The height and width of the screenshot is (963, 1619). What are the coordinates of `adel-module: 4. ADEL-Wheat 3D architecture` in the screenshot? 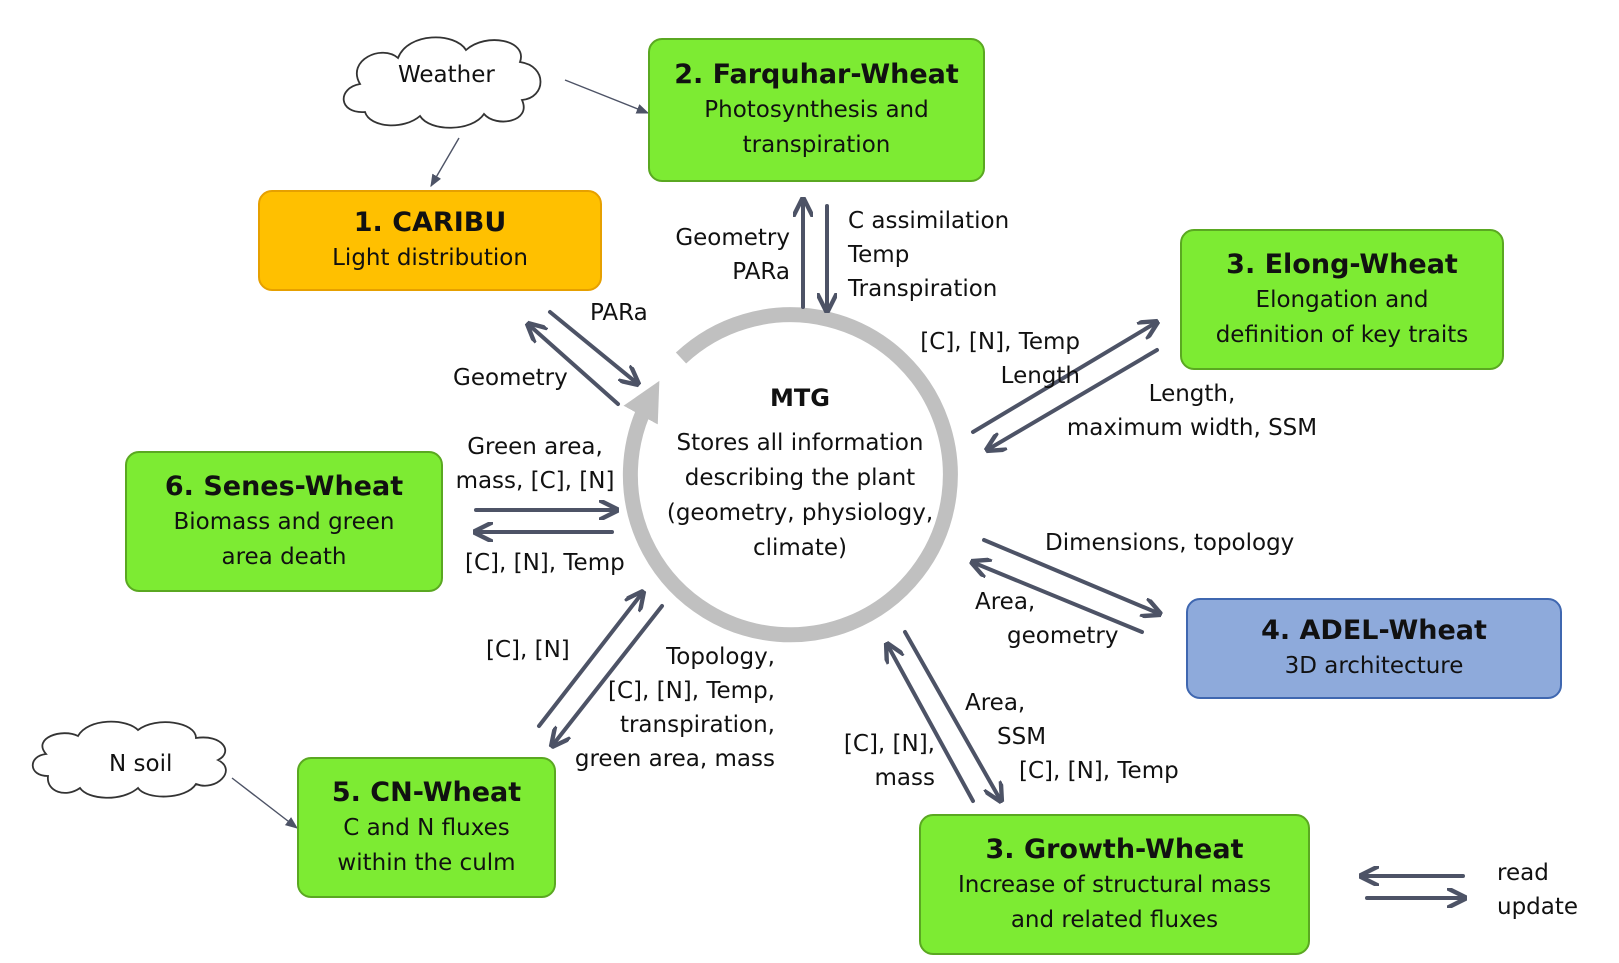 It's located at (1374, 648).